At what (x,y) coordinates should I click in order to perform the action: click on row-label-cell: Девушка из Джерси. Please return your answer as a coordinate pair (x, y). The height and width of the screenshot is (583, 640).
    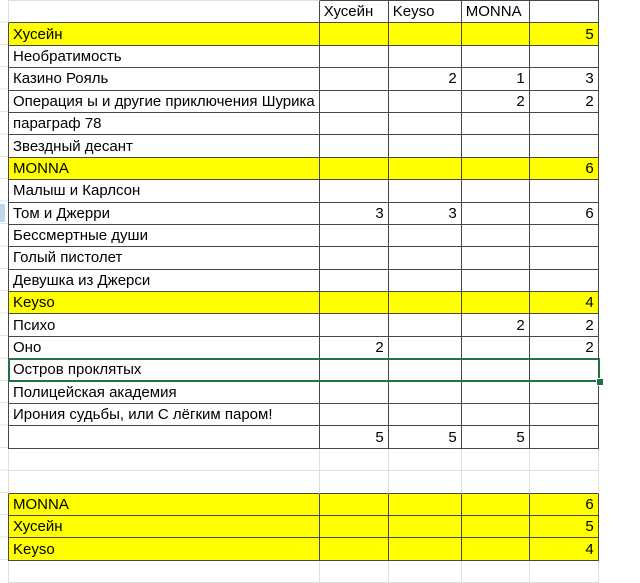
    Looking at the image, I should click on (164, 281).